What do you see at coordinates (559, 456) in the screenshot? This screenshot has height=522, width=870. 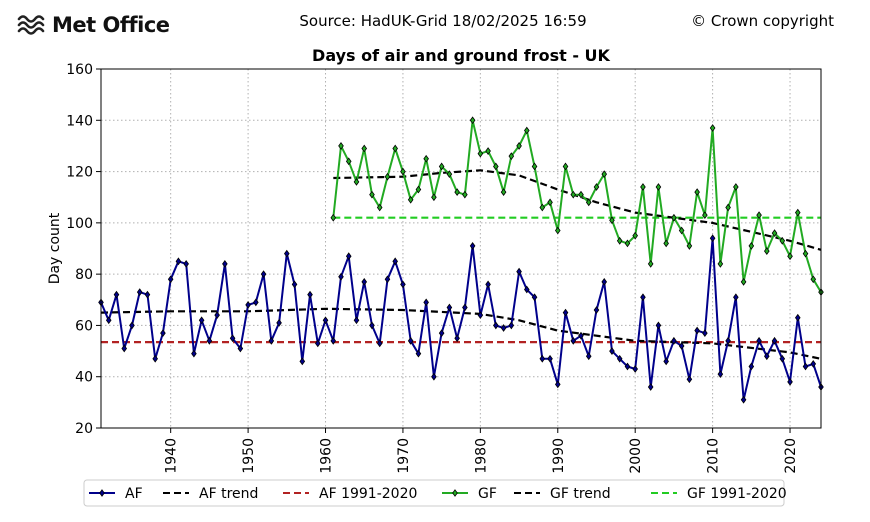 I see `x-tick-label: 1990` at bounding box center [559, 456].